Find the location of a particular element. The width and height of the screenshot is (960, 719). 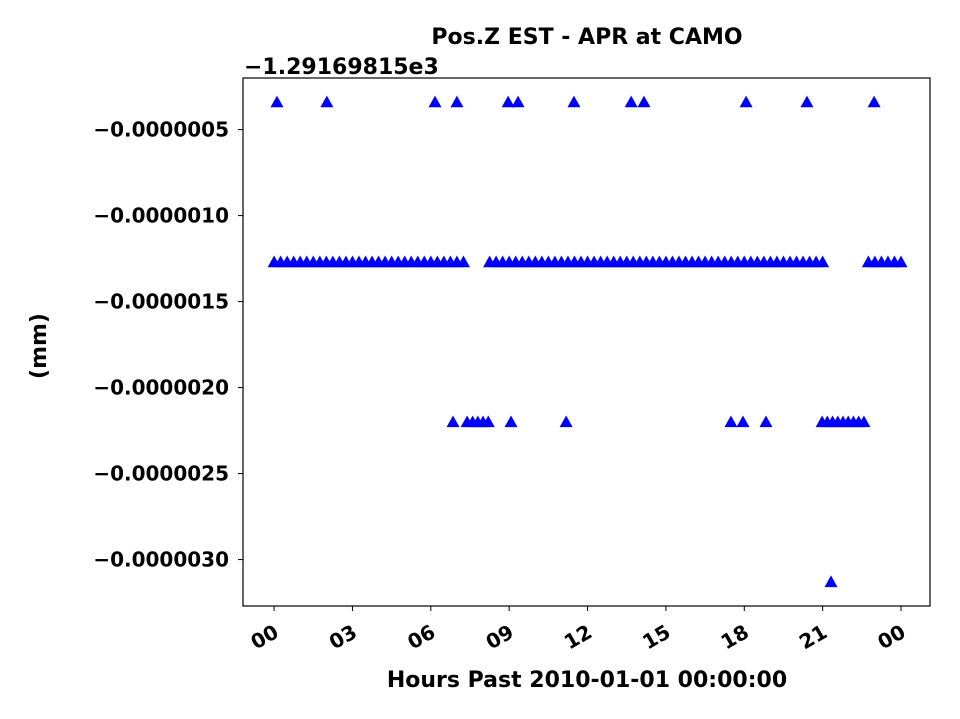

y-tick-label: −0.0000005 is located at coordinates (161, 130).